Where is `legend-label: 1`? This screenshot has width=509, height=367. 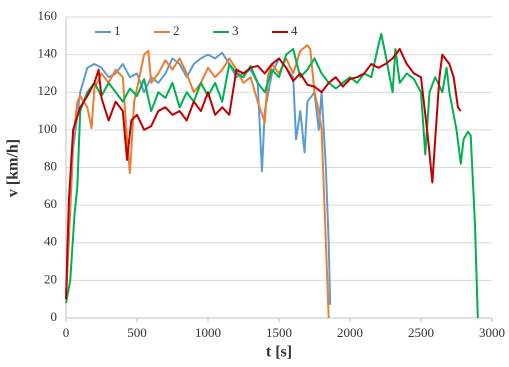 legend-label: 1 is located at coordinates (117, 30).